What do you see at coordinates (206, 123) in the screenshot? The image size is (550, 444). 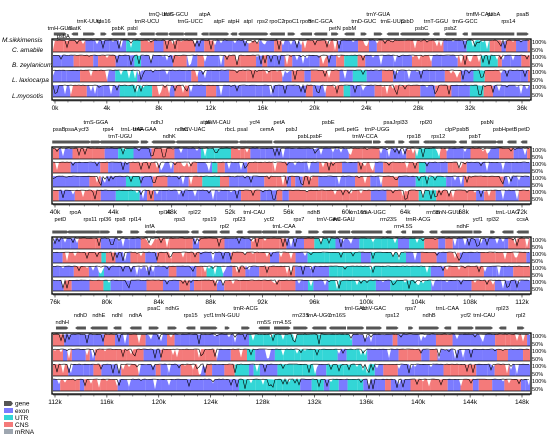 I see `gene-label: atpE` at bounding box center [206, 123].